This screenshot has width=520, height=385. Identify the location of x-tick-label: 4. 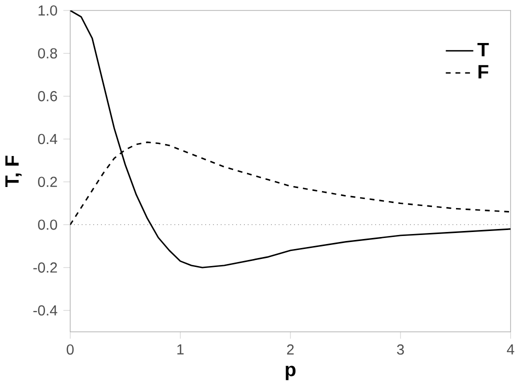
(510, 349).